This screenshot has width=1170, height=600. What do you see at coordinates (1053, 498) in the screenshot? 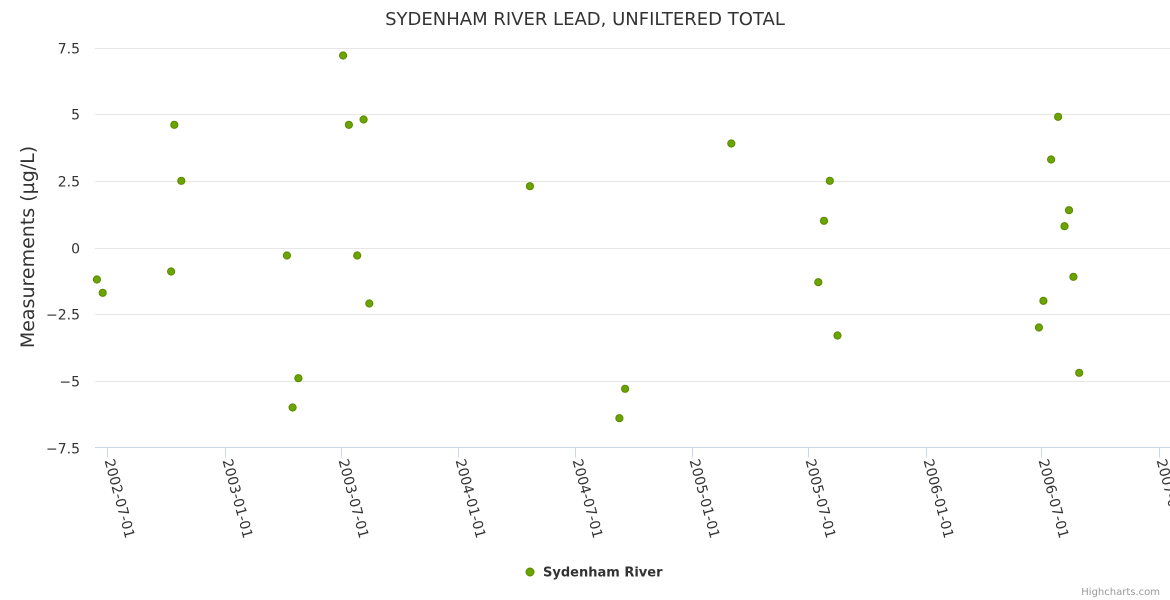
I see `x-tick-label: 2006-07-01` at bounding box center [1053, 498].